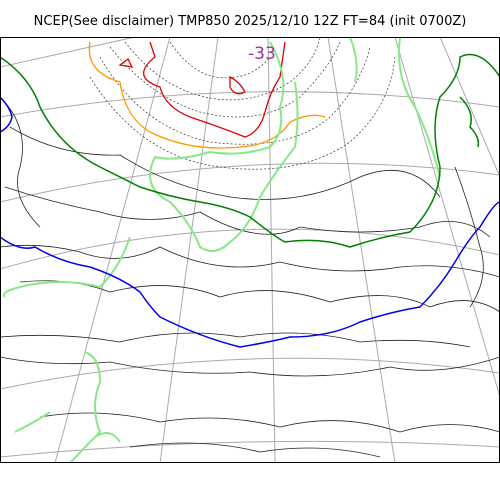  Describe the element at coordinates (182, 76) in the screenshot. I see `cold-isotherm-small` at that location.